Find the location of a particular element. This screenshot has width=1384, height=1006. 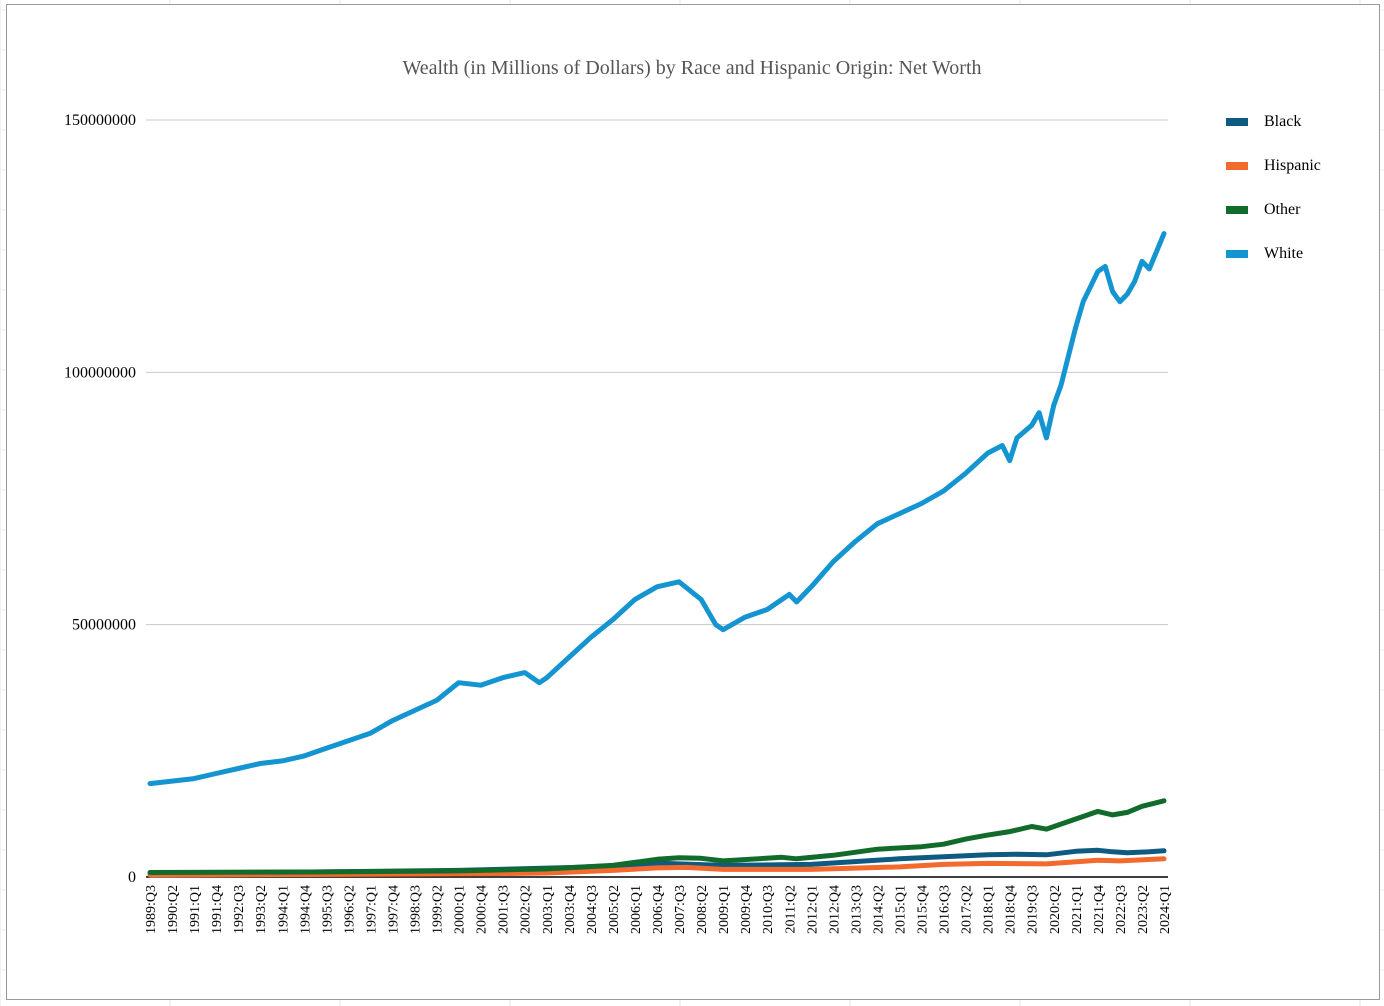

x-tick-label: 2004:Q3 is located at coordinates (592, 909).